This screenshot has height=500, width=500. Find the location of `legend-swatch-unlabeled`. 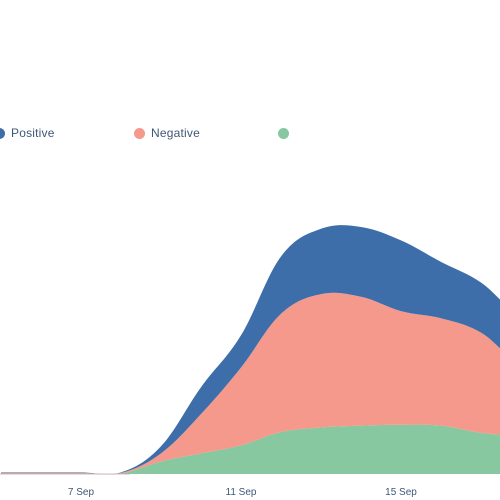

legend-swatch-unlabeled is located at coordinates (283, 133).